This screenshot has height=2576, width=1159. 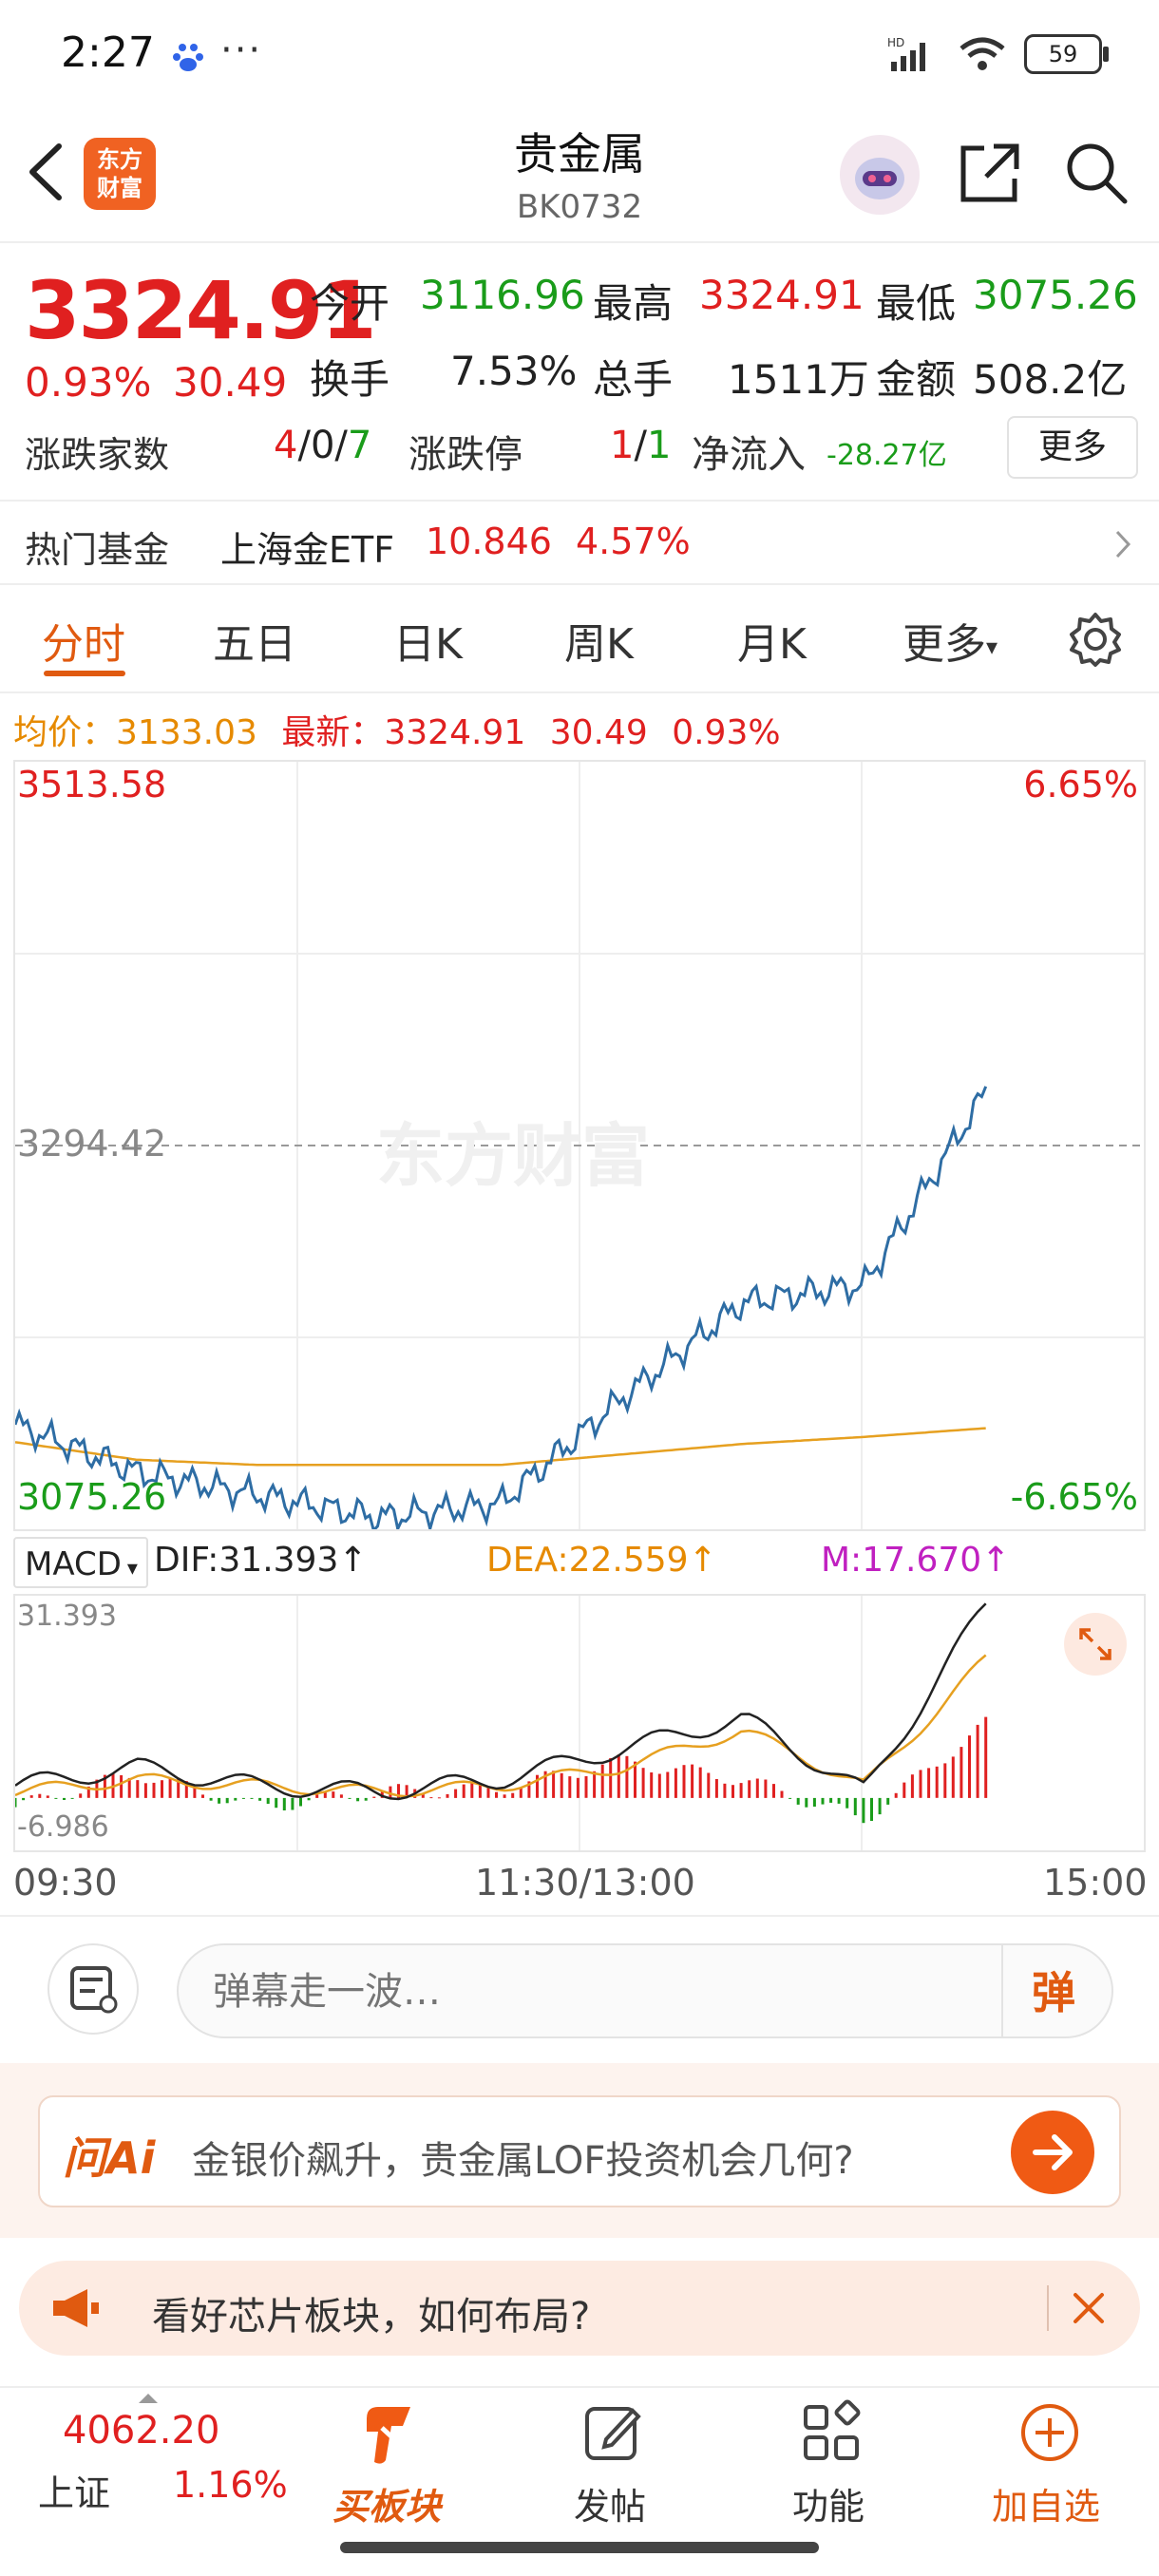 I want to click on tab-more: 更多▾, so click(x=950, y=640).